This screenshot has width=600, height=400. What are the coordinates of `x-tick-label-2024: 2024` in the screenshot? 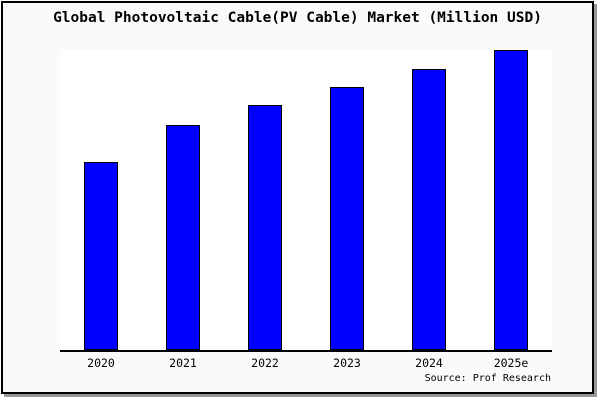 It's located at (429, 363).